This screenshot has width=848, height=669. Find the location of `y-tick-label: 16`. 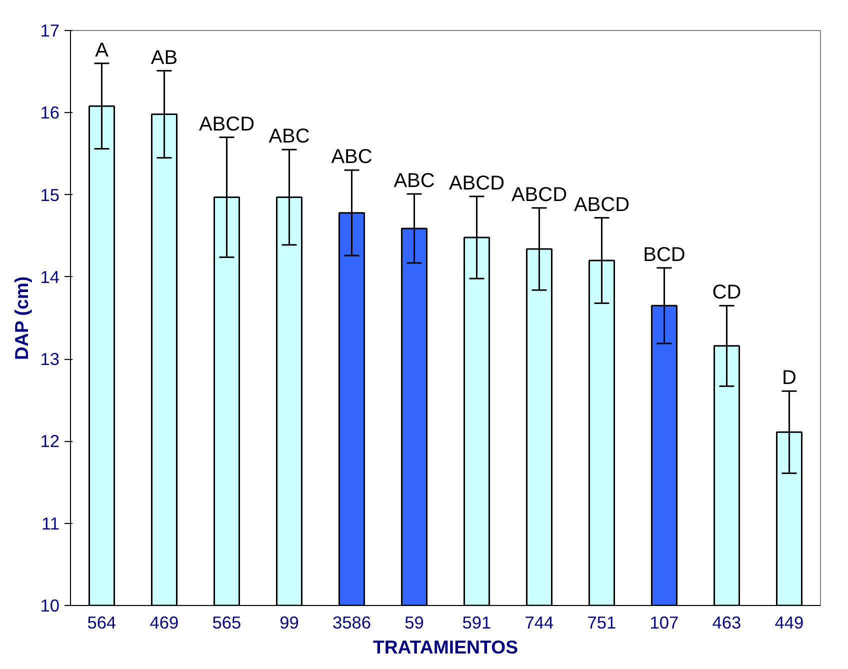

y-tick-label: 16 is located at coordinates (50, 112).